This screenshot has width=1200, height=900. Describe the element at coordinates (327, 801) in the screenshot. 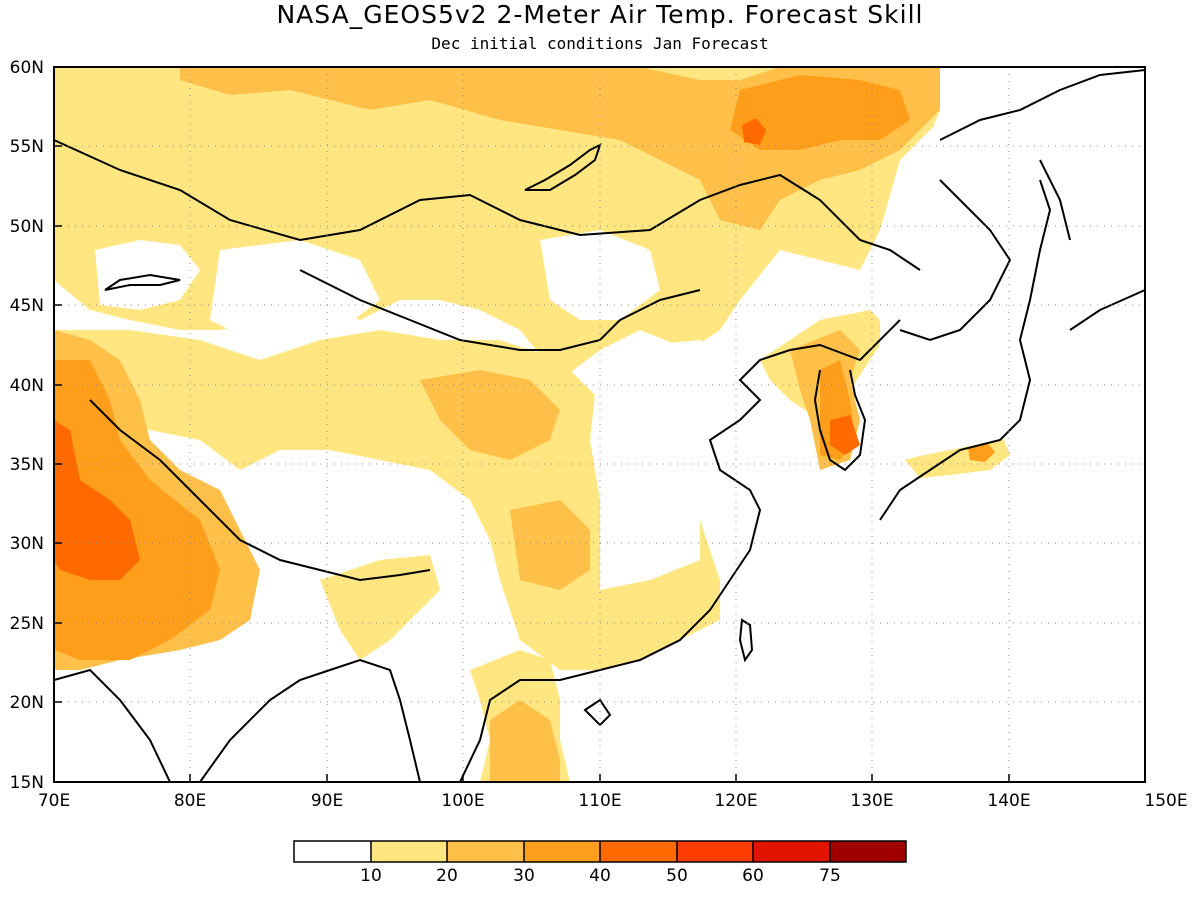

I see `lon-tick-label: 90E` at that location.